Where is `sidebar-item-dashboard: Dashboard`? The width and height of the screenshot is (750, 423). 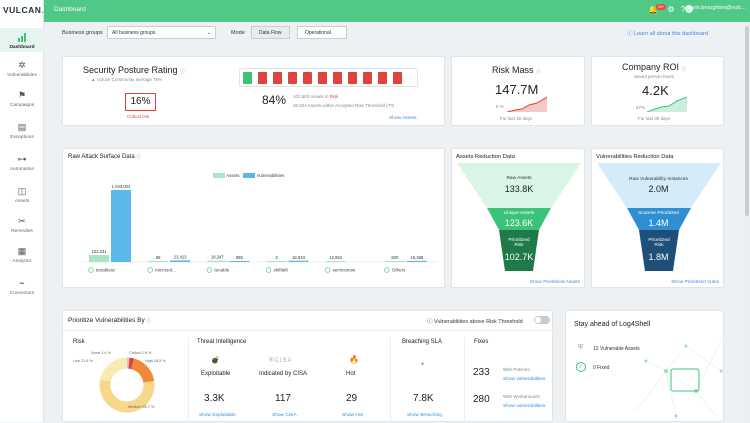 sidebar-item-dashboard: Dashboard is located at coordinates (22, 40).